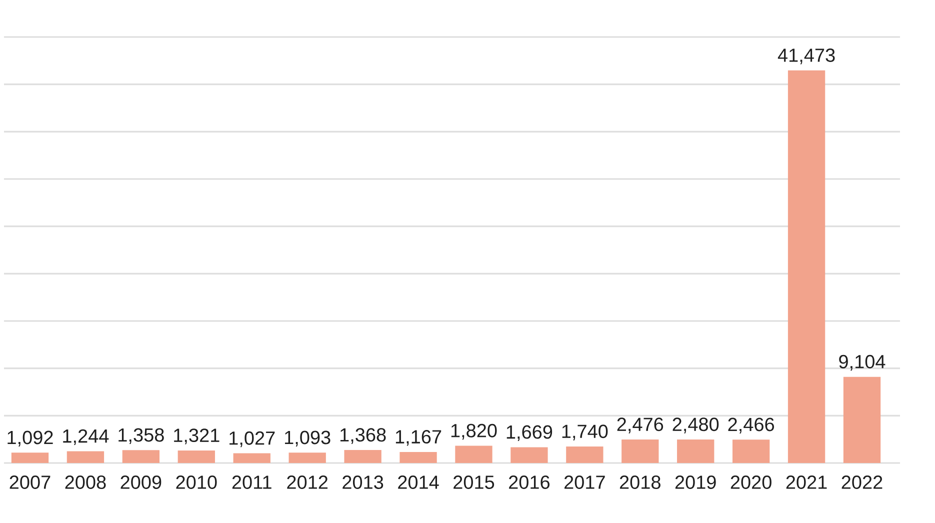  What do you see at coordinates (584, 482) in the screenshot?
I see `x-tick-label: 2017` at bounding box center [584, 482].